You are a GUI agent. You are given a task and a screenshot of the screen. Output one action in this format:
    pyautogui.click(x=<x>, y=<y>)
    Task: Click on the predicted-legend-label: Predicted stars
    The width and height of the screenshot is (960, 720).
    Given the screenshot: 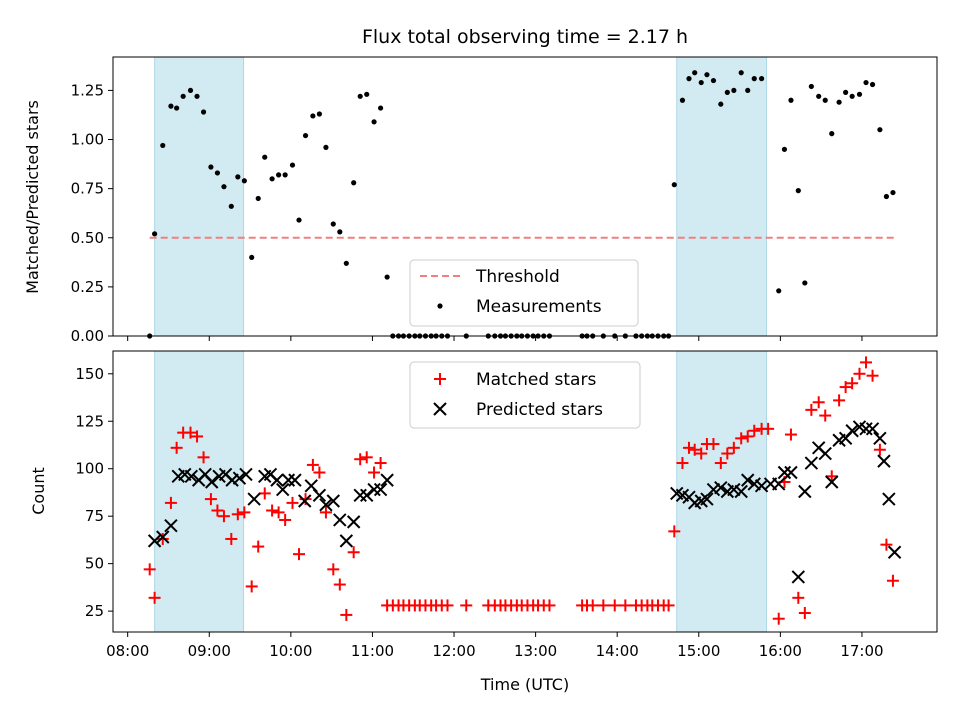 What is the action you would take?
    pyautogui.click(x=539, y=410)
    